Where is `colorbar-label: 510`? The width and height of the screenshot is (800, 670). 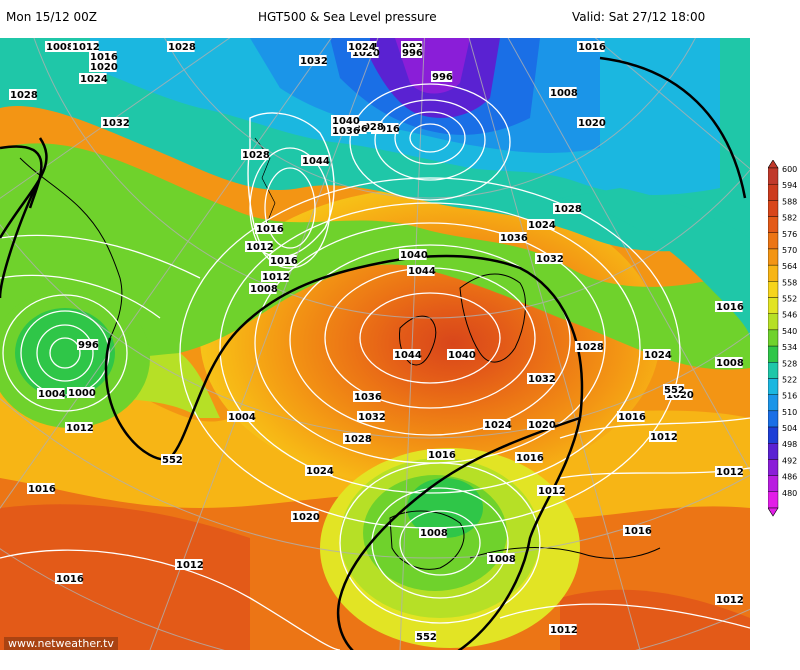
colorbar-label: 510 is located at coordinates (789, 412).